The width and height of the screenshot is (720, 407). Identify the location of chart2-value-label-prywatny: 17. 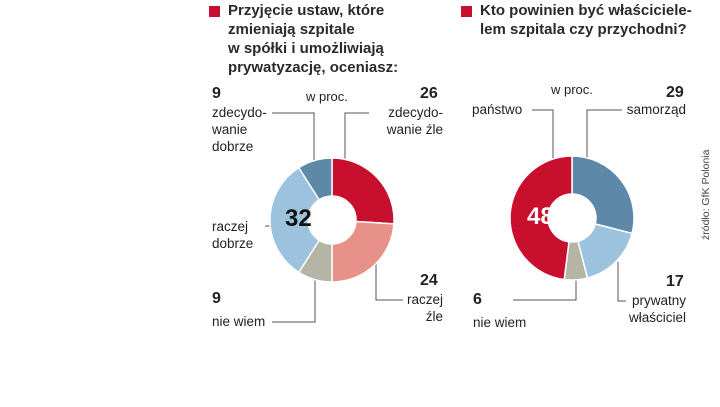
(675, 281).